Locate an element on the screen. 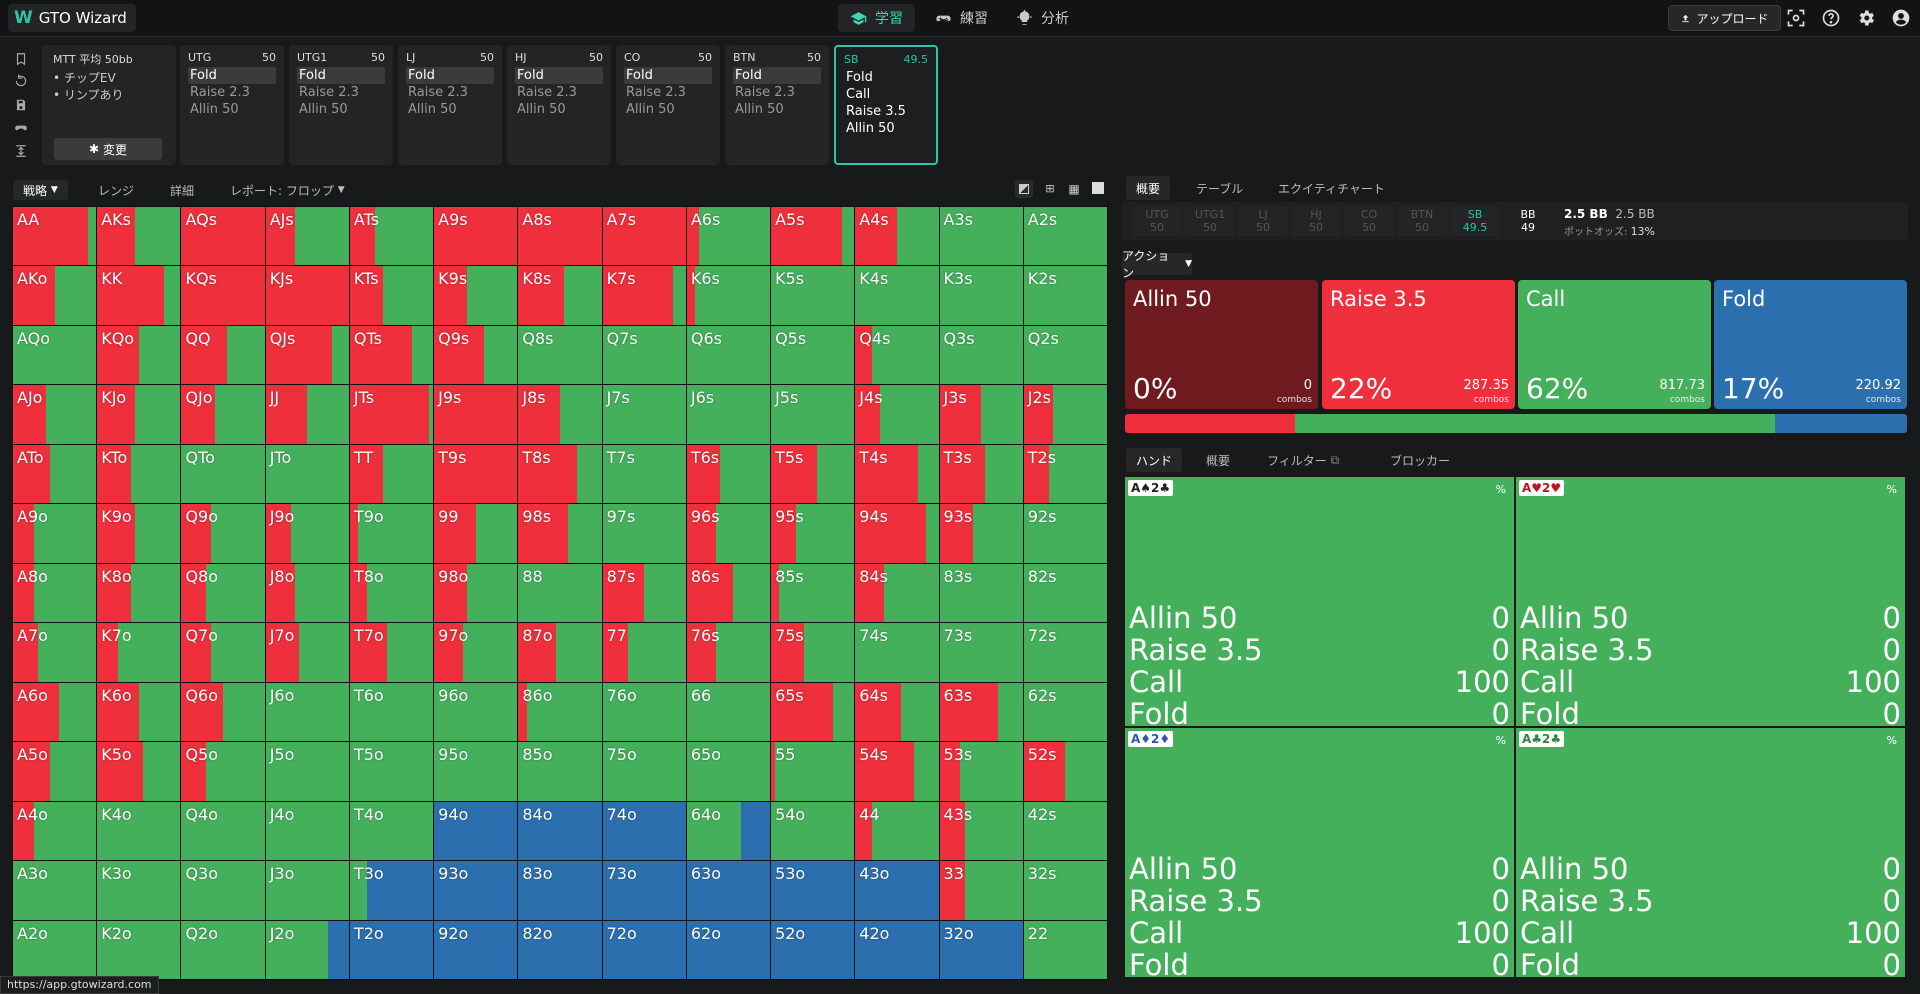 The height and width of the screenshot is (994, 1920). hand-cell: 93s is located at coordinates (981, 533).